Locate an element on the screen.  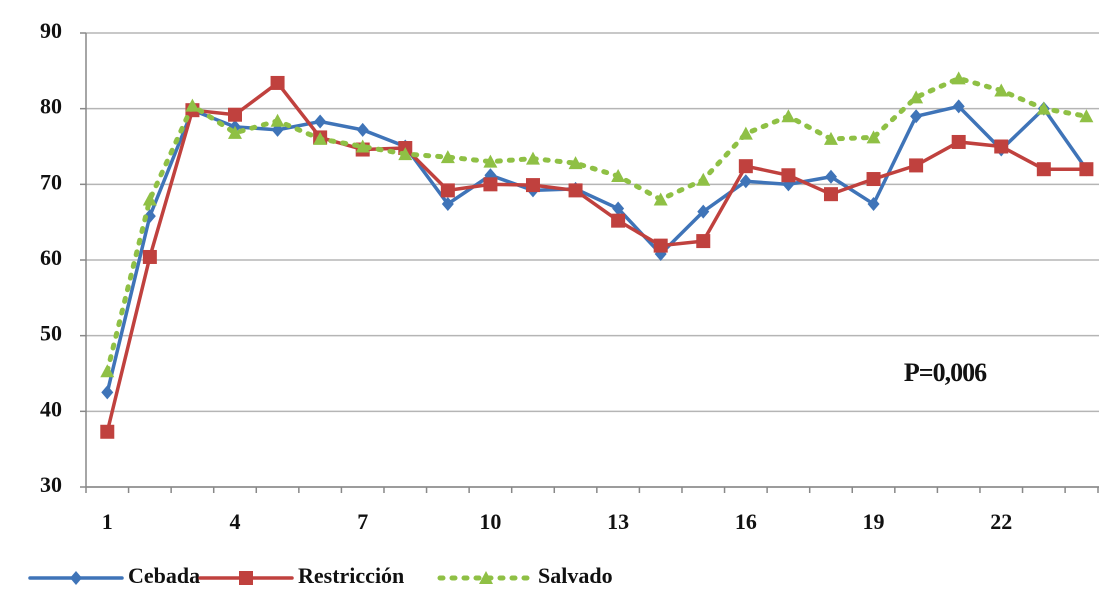
legend-label: Salvado is located at coordinates (575, 575).